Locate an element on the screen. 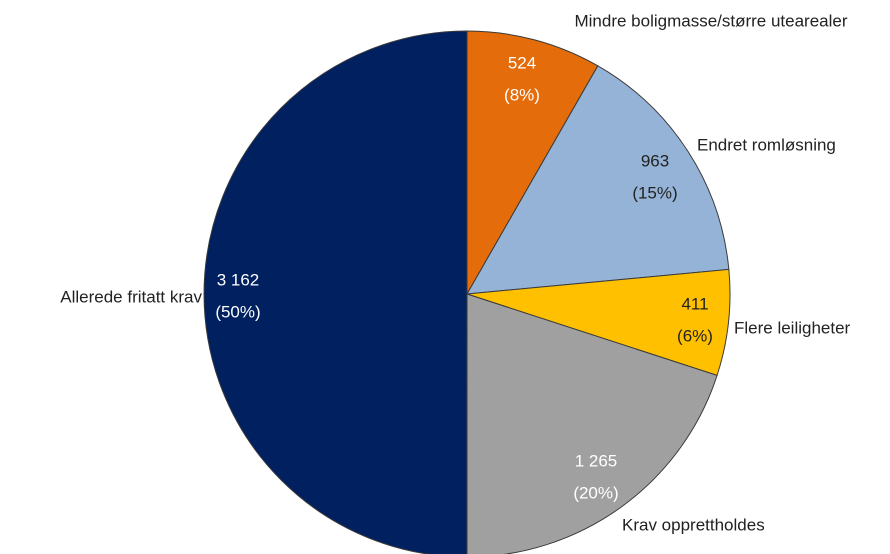 This screenshot has width=890, height=554. value-label: 1 265 is located at coordinates (596, 460).